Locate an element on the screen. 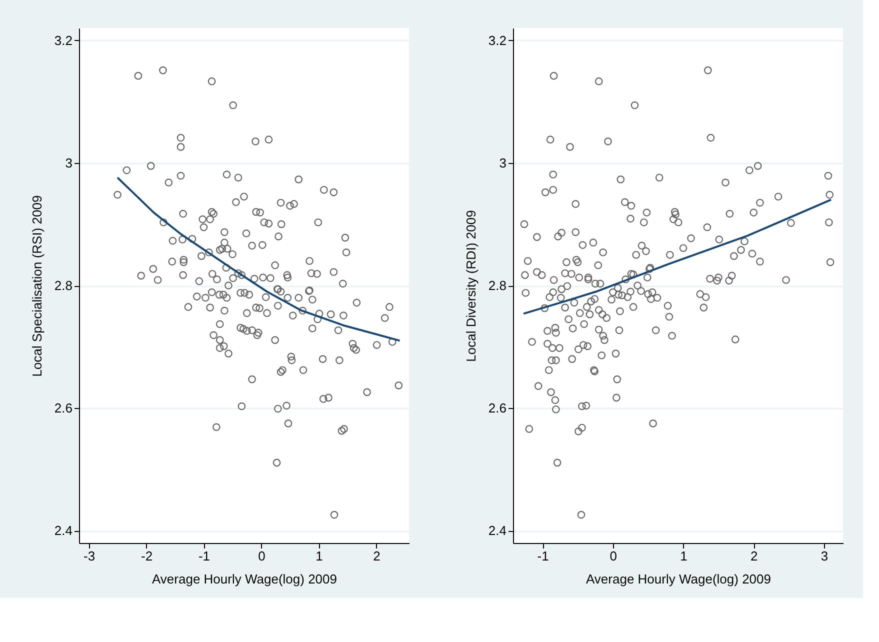 This screenshot has width=879, height=642. x-tick-label: -3 is located at coordinates (89, 556).